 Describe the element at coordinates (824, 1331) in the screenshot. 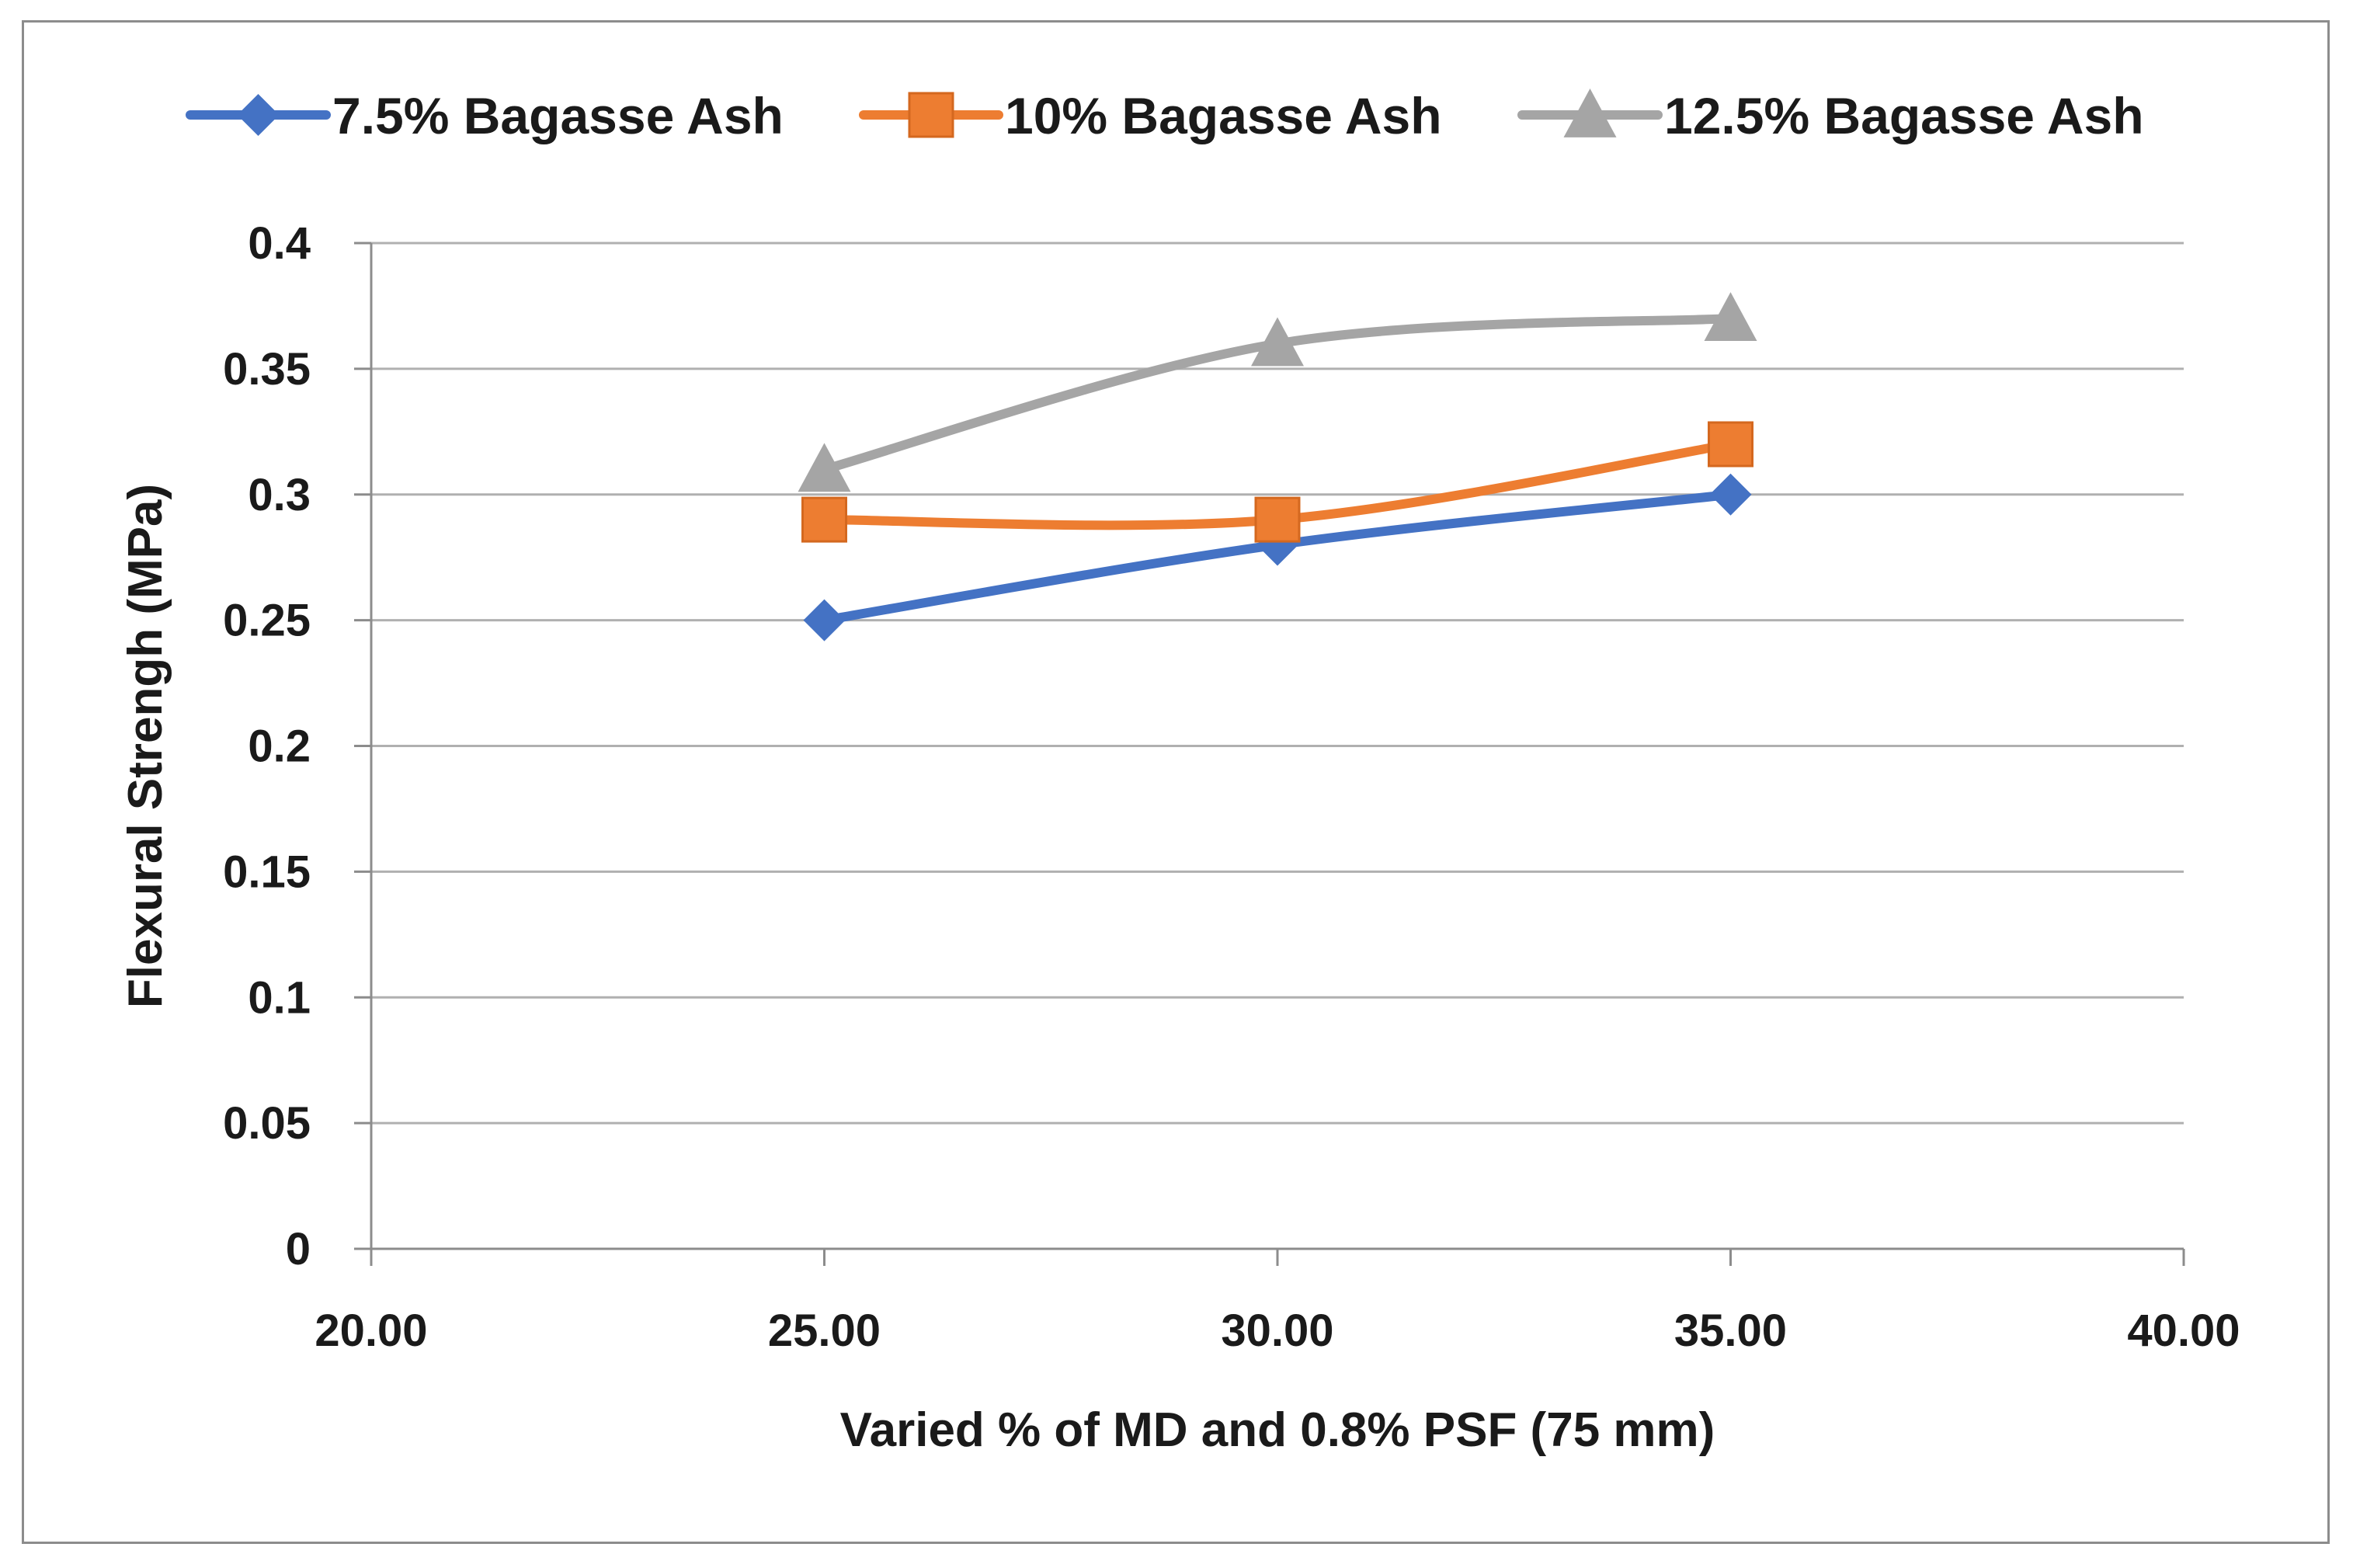

I see `x-tick-label: 25.00` at that location.